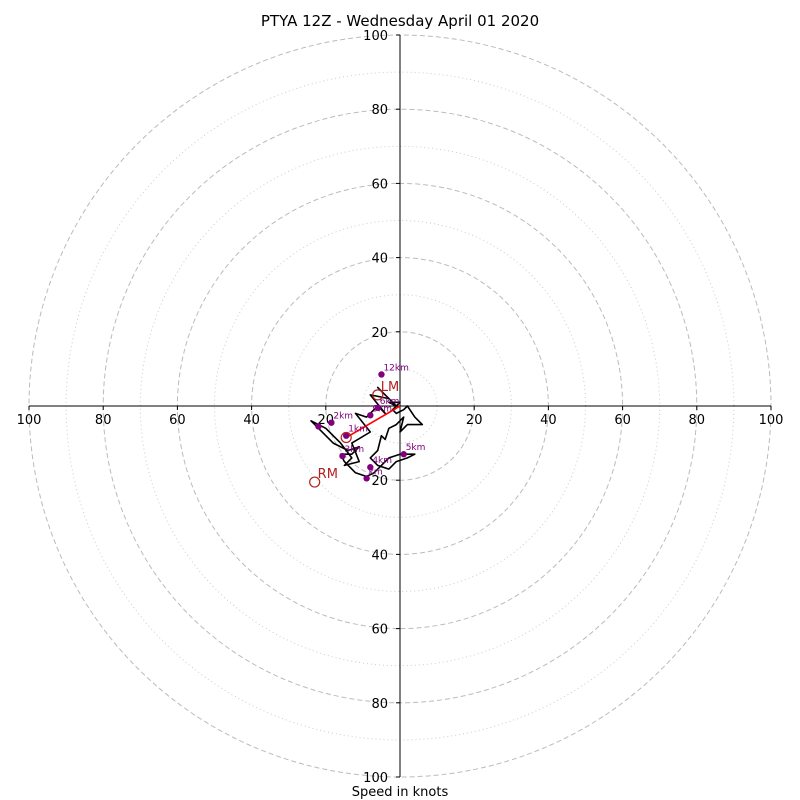 The height and width of the screenshot is (800, 800). I want to click on hodograph-trace, so click(367, 432).